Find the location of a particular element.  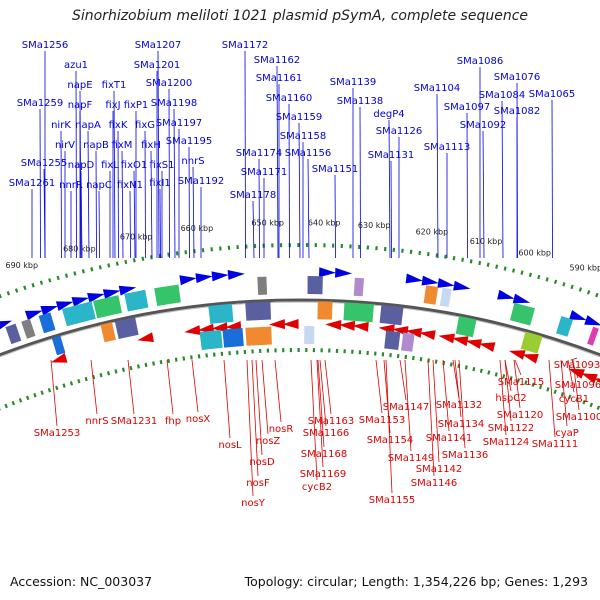

forward-gene-label: SMa1156 is located at coordinates (308, 153).